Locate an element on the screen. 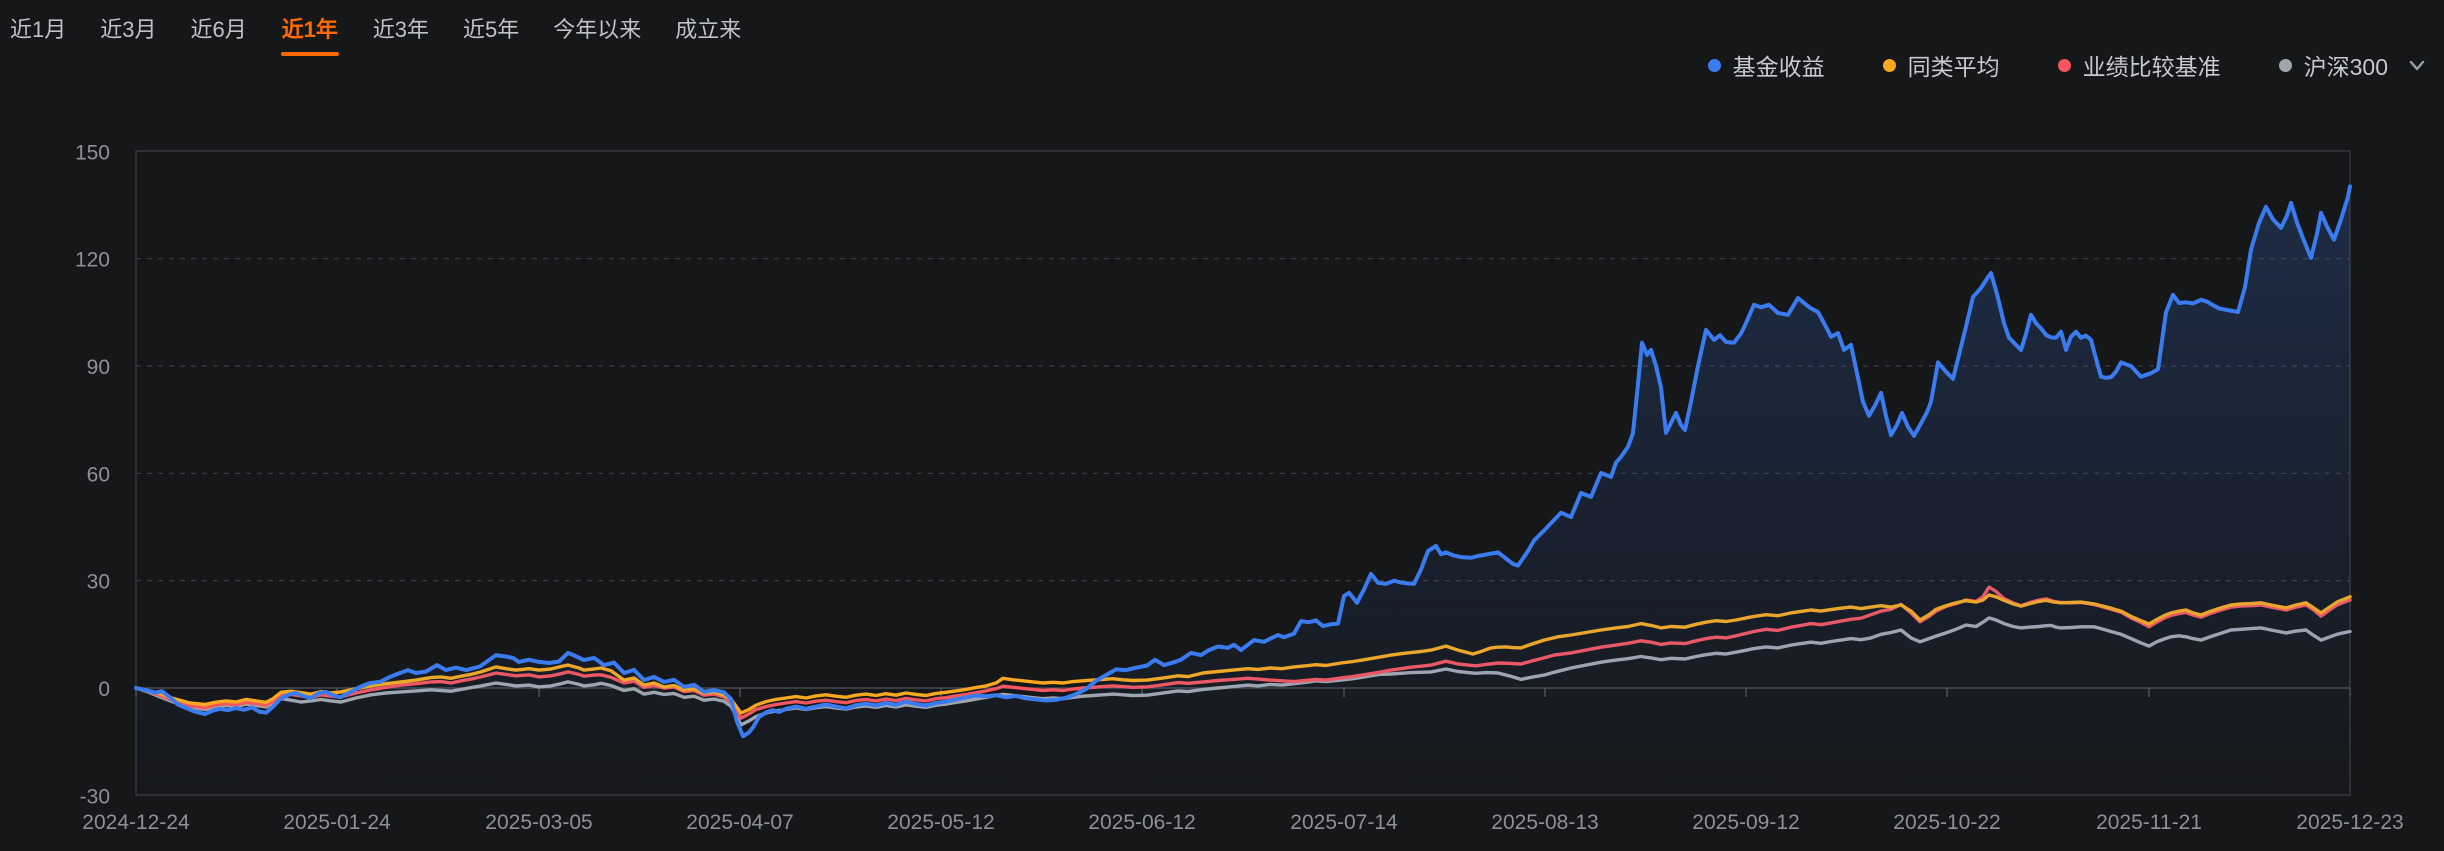 The width and height of the screenshot is (2444, 851). y-axis-label: 60 is located at coordinates (98, 474).